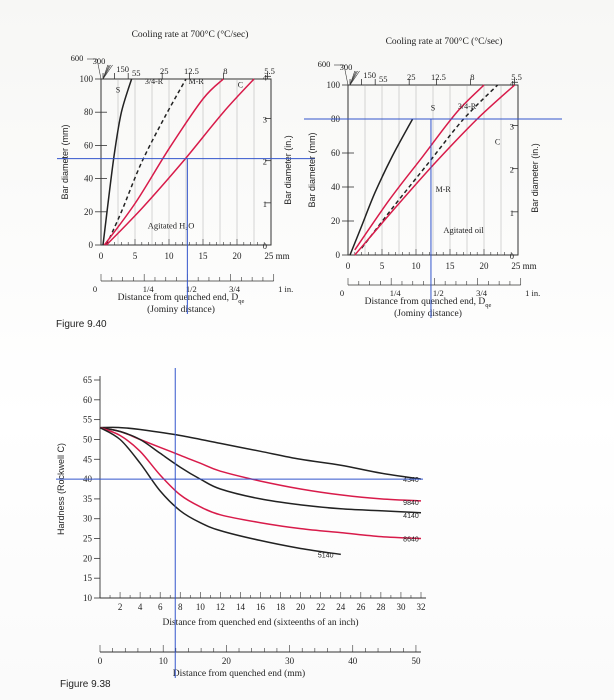  I want to click on water-x-in-tick-label: 1 in., so click(285, 289).